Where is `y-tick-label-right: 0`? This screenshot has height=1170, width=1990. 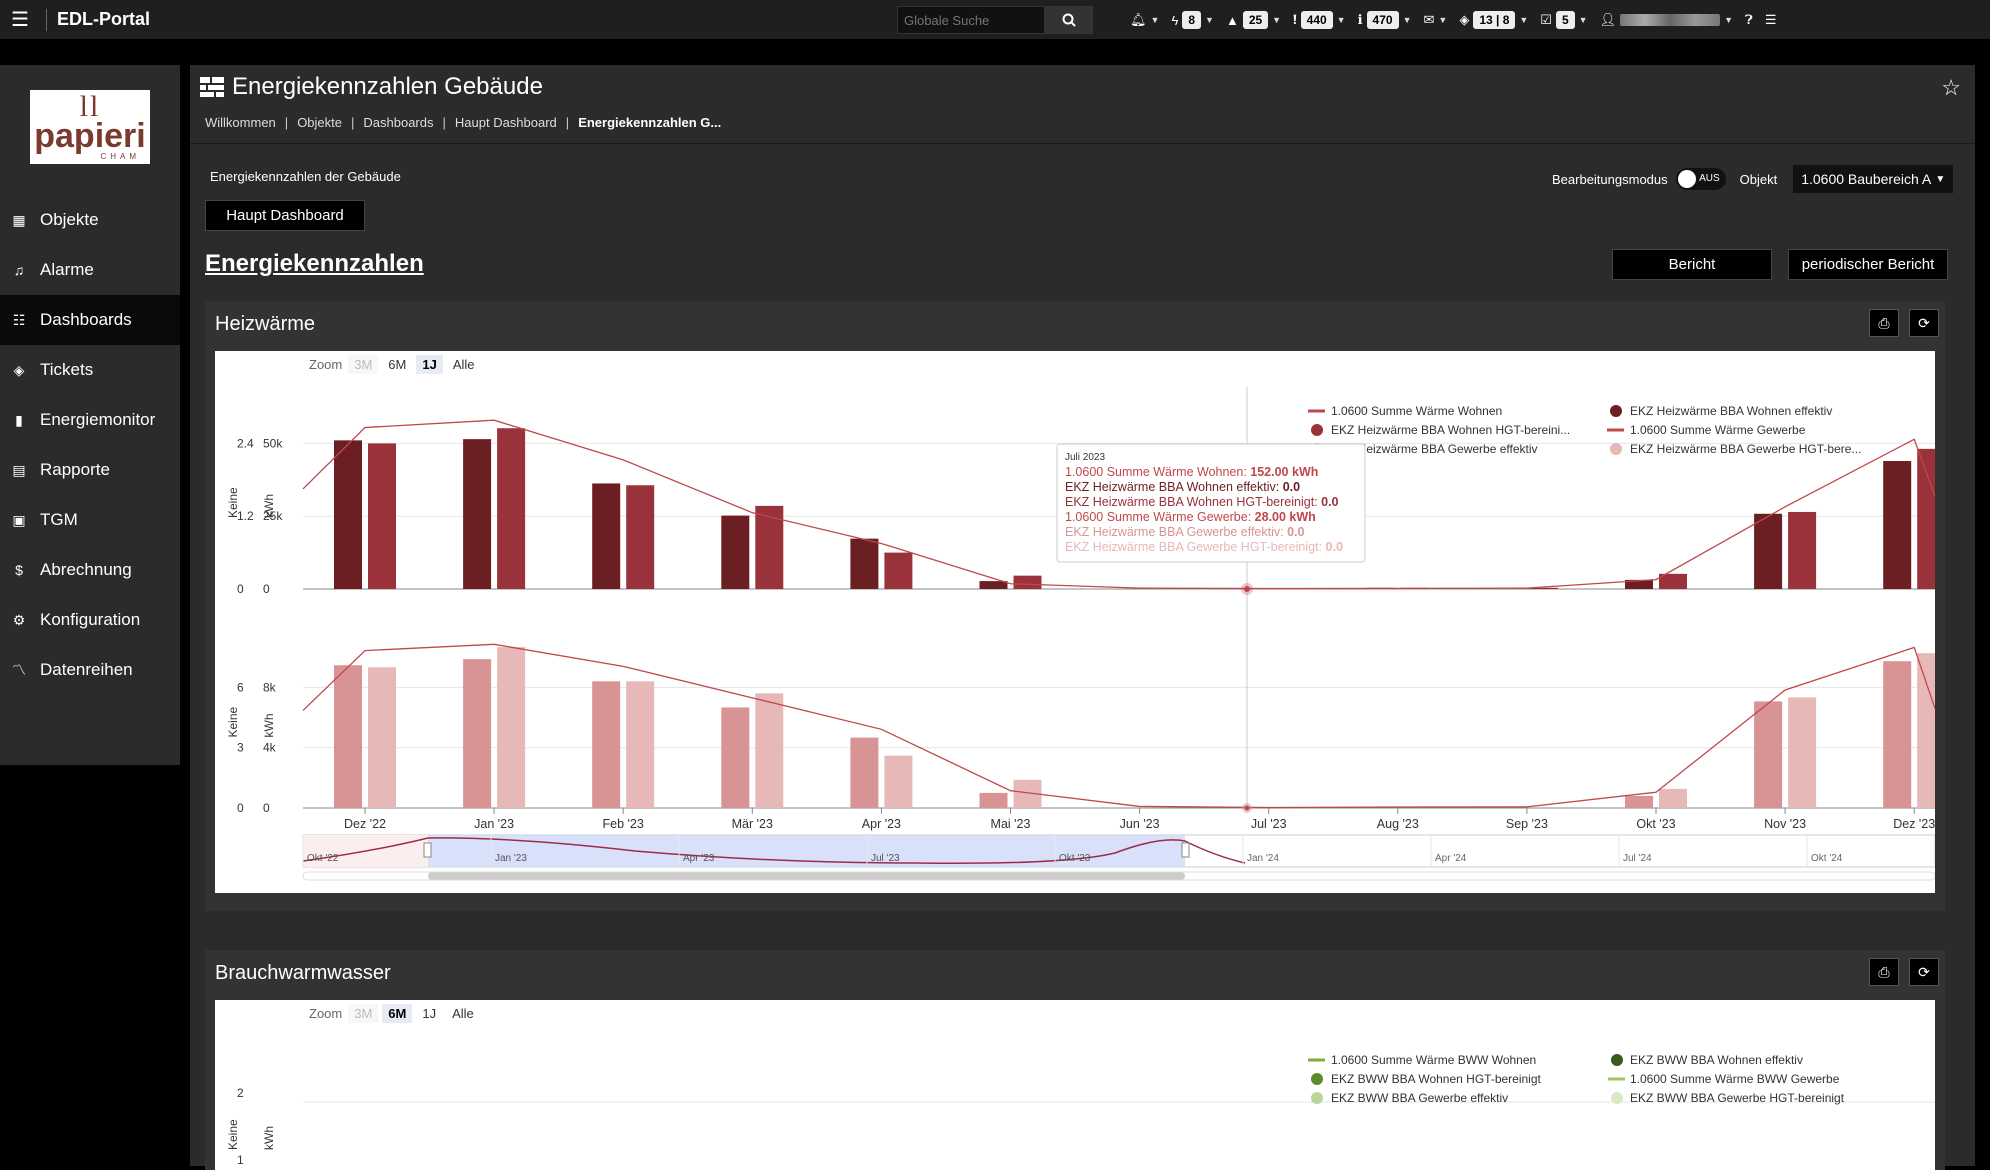
y-tick-label-right: 0 is located at coordinates (266, 808).